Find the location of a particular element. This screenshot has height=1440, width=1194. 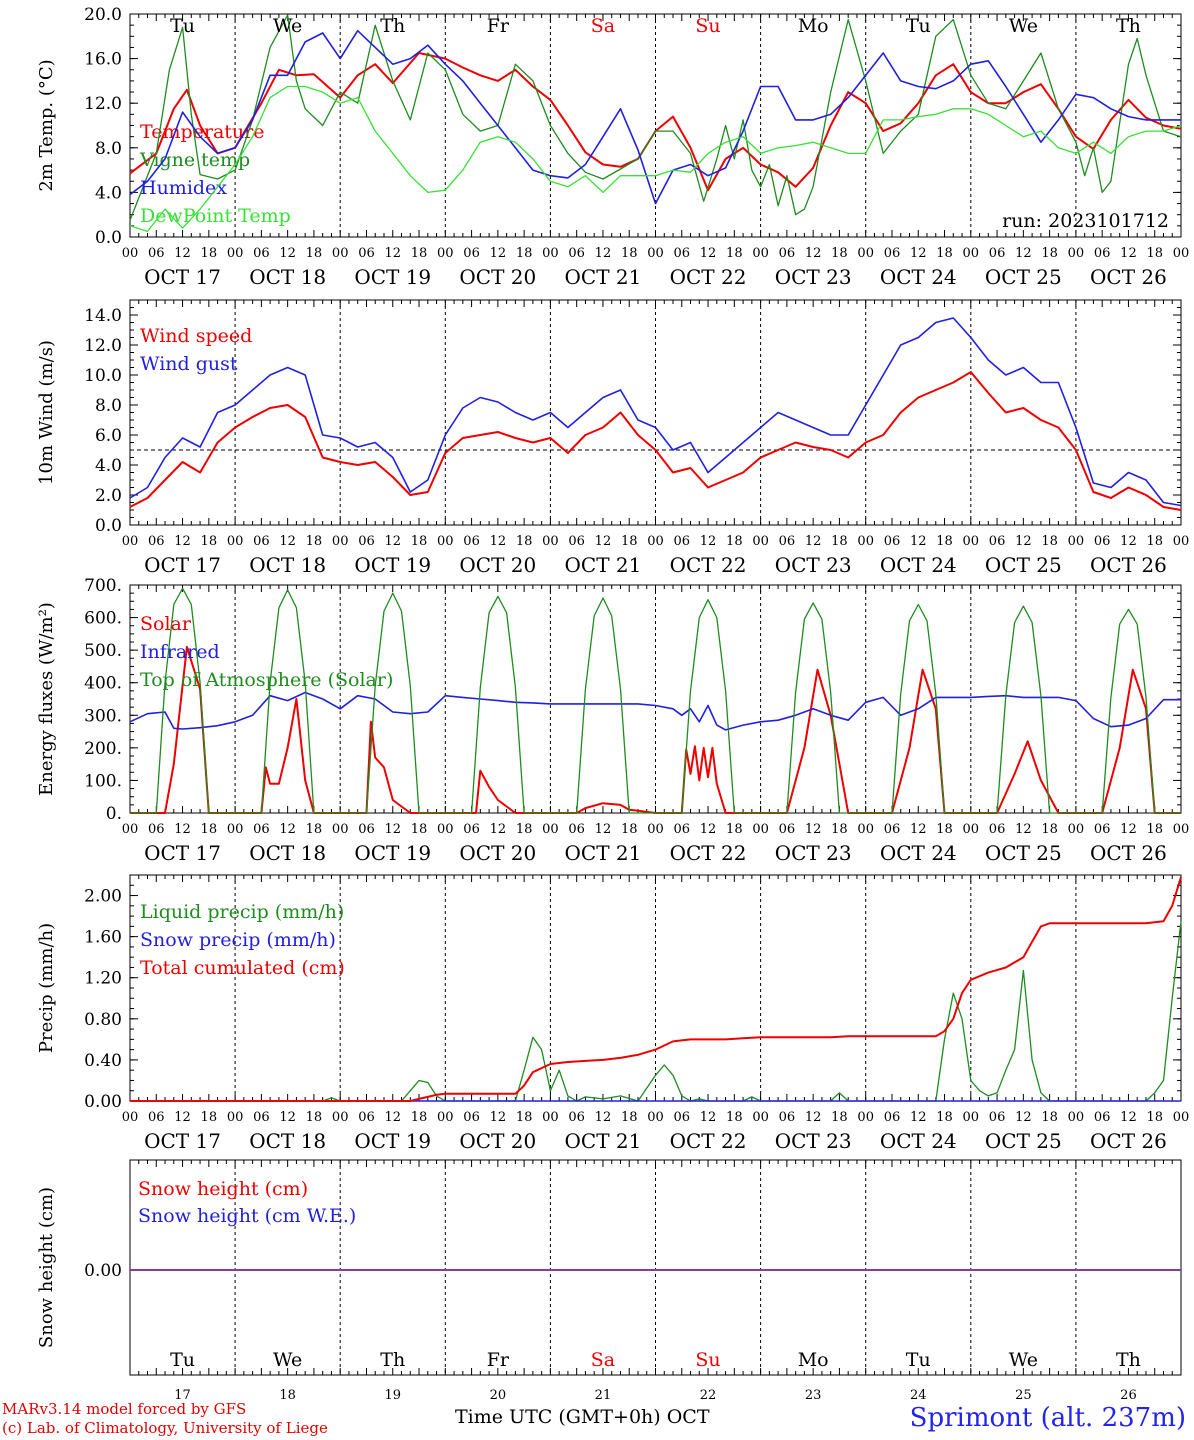

date-label: OCT 24 is located at coordinates (918, 853).